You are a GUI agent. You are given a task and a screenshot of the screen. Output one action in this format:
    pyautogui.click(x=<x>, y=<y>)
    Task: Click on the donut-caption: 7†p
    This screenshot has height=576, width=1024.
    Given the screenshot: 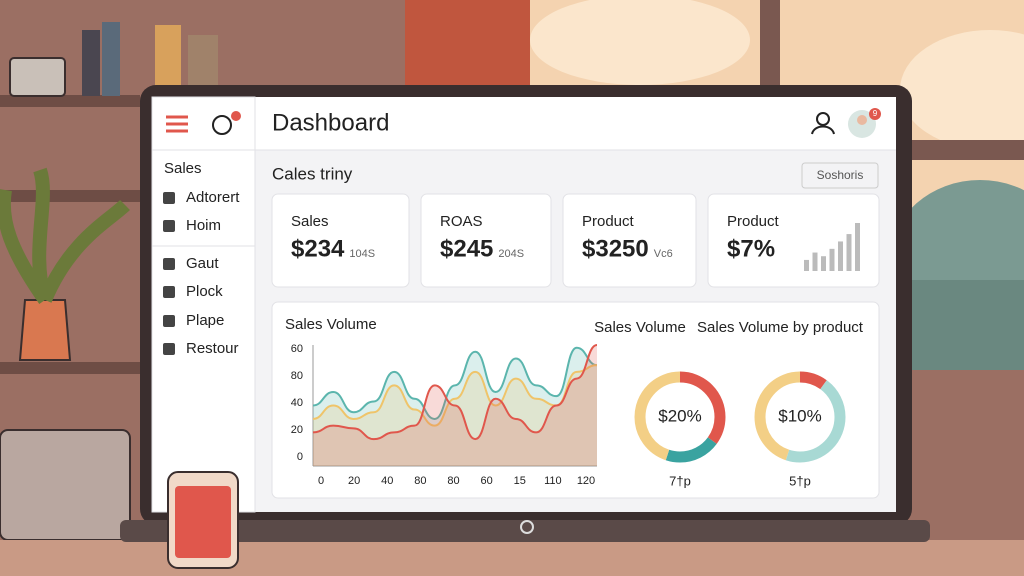 What is the action you would take?
    pyautogui.click(x=680, y=480)
    